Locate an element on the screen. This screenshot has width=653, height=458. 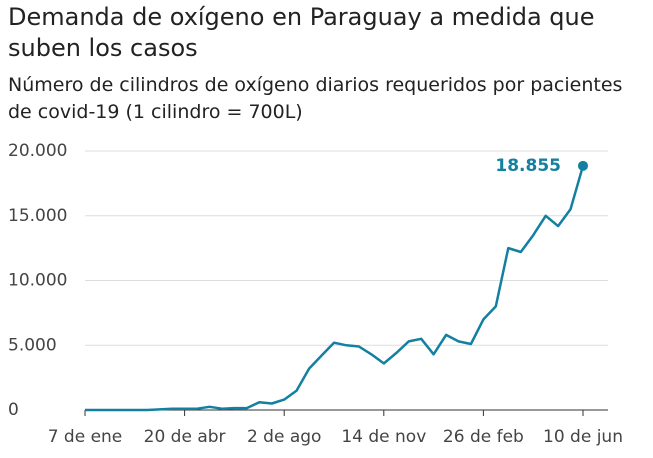
value-label: 18.855 is located at coordinates (528, 166).